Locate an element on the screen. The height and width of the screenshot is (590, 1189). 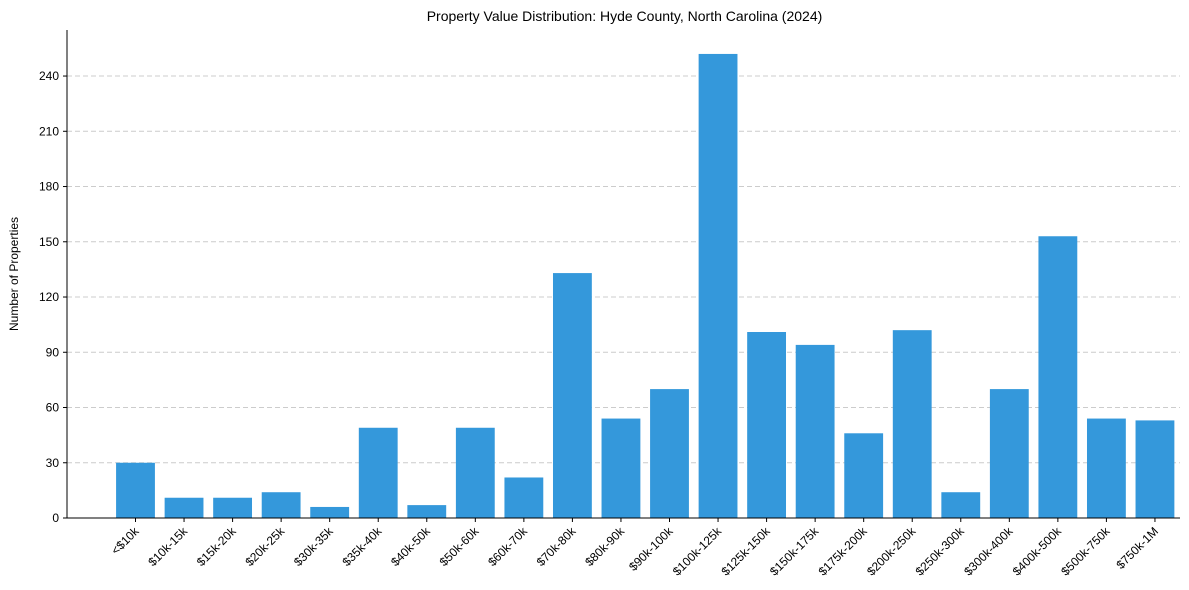
x-tick-label: $50k-60k is located at coordinates (460, 547).